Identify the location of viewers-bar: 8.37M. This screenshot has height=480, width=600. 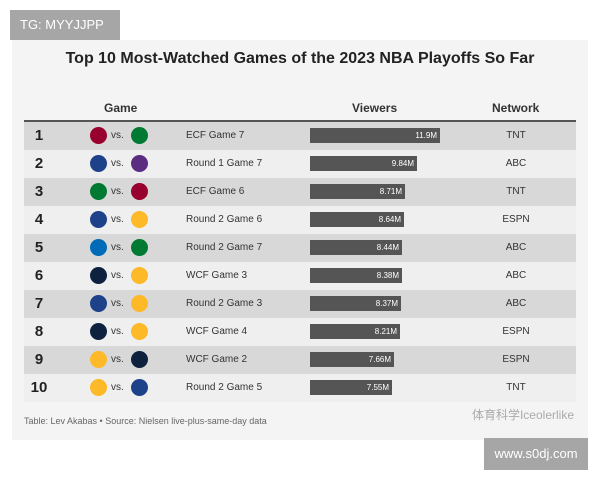
(355, 303).